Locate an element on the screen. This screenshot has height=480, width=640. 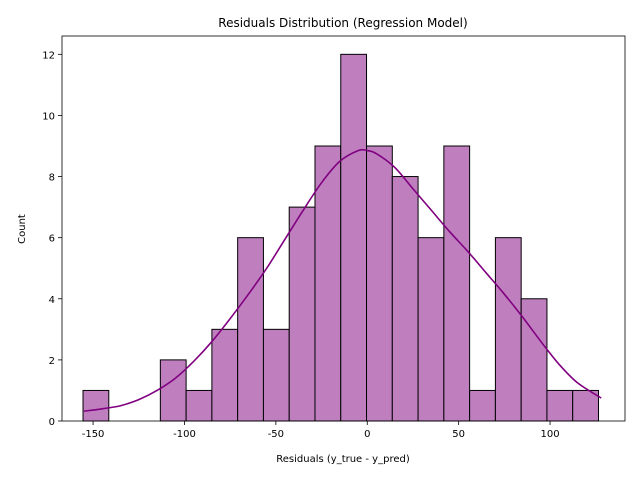
y-tick-label: 0 is located at coordinates (52, 422).